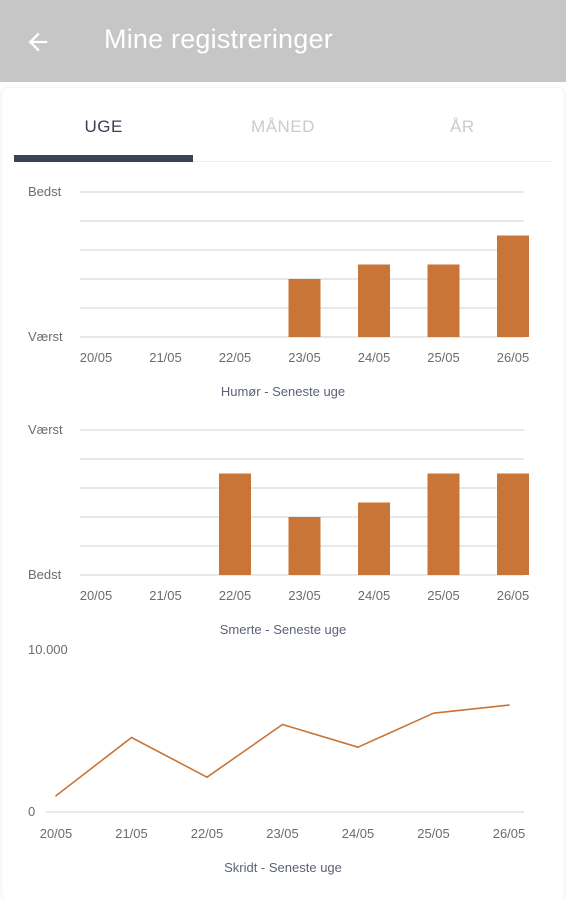 The width and height of the screenshot is (566, 900). Describe the element at coordinates (283, 391) in the screenshot. I see `chart-caption: Humør - Seneste uge` at that location.